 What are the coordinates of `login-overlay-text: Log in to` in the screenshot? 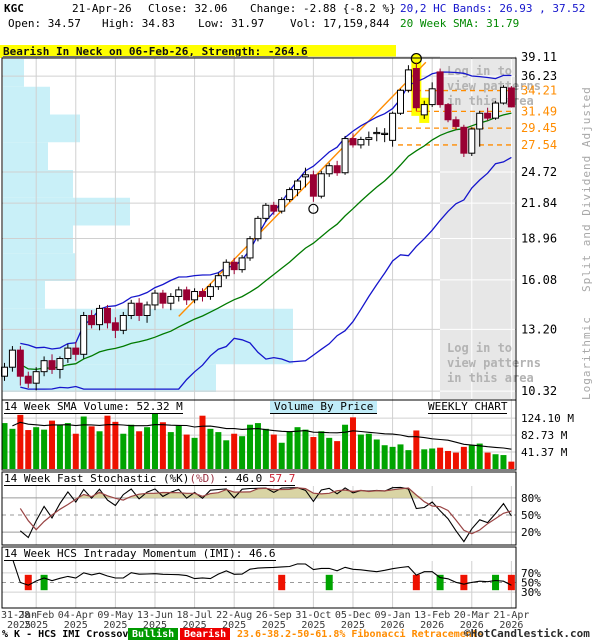 It's located at (479, 71).